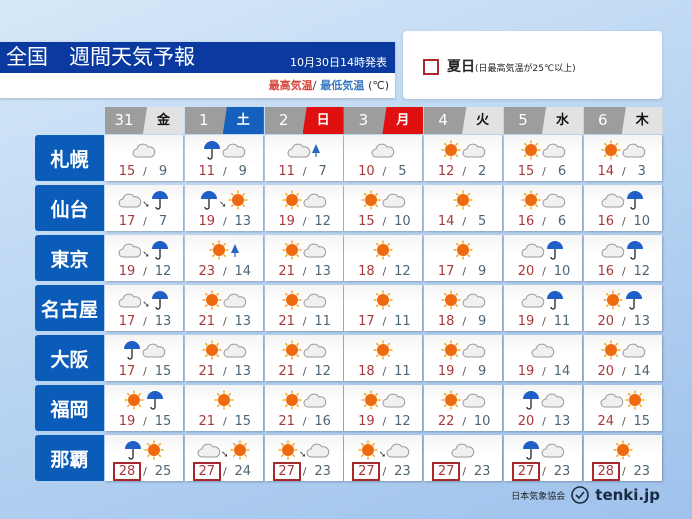 This screenshot has height=519, width=692. I want to click on forecast-cell: 20 / 13, so click(622, 308).